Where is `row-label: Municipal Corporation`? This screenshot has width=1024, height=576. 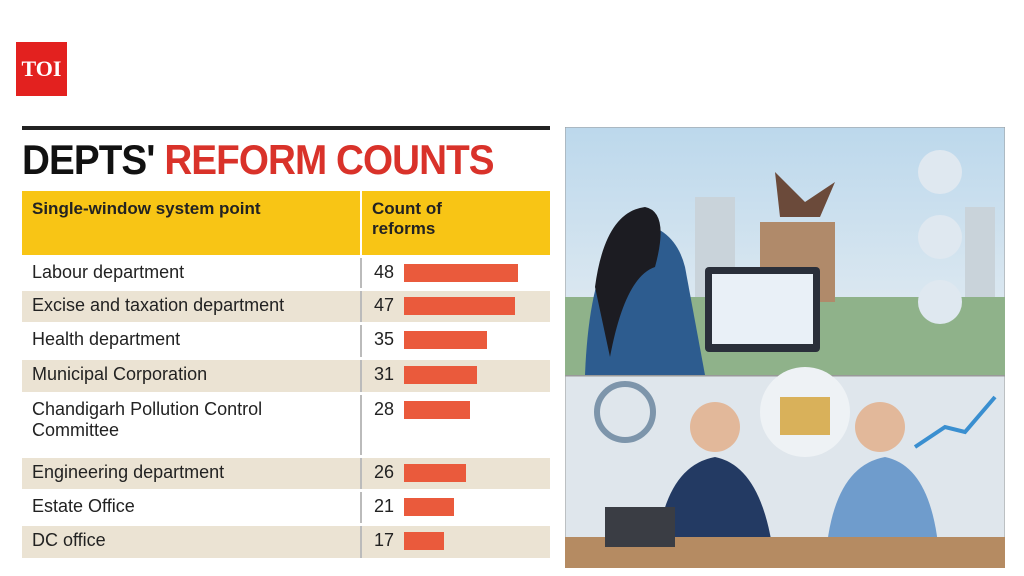 row-label: Municipal Corporation is located at coordinates (192, 376).